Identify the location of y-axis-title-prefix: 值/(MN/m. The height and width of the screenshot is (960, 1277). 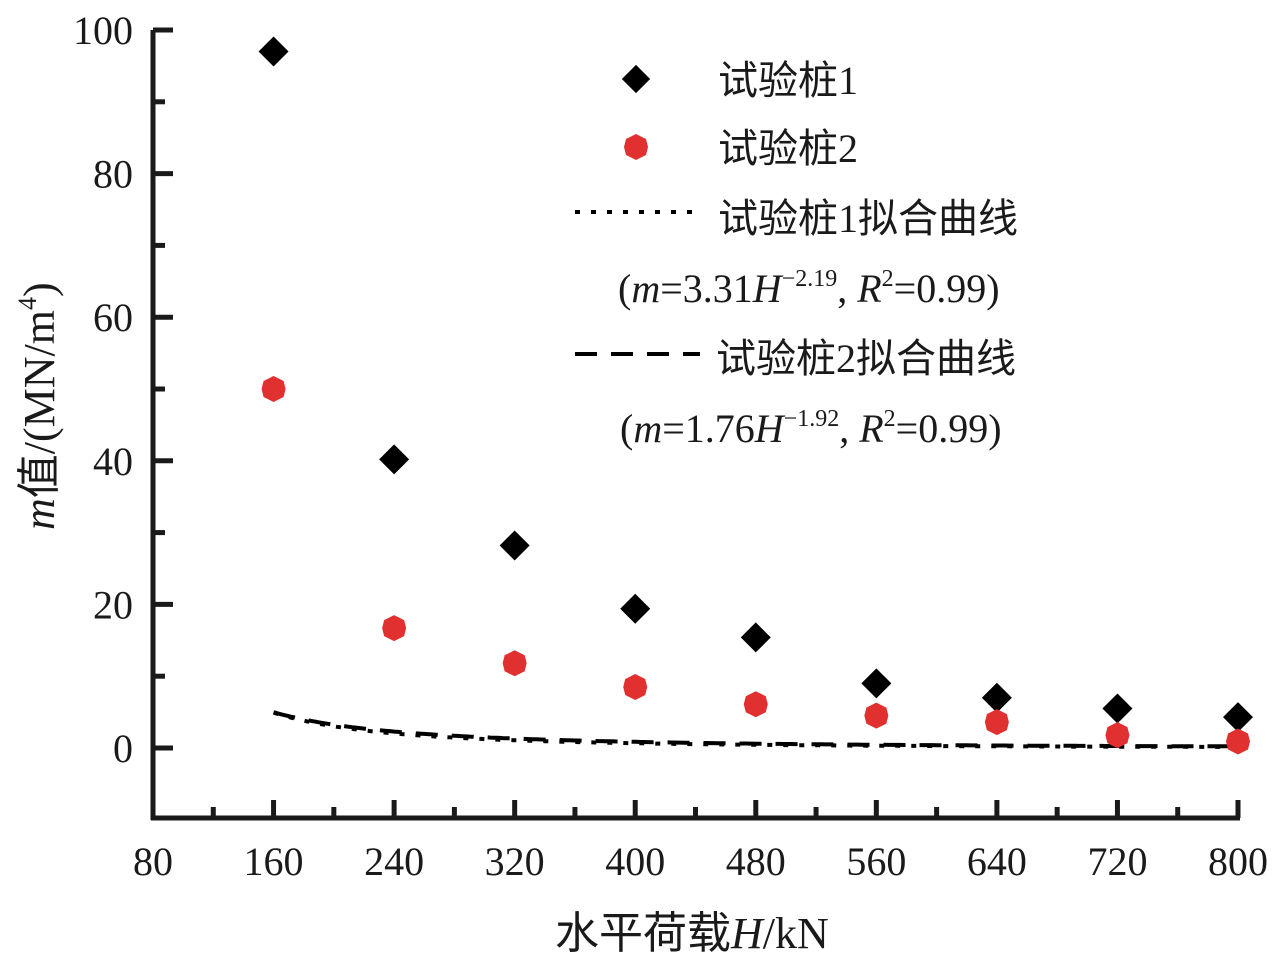
(39, 404).